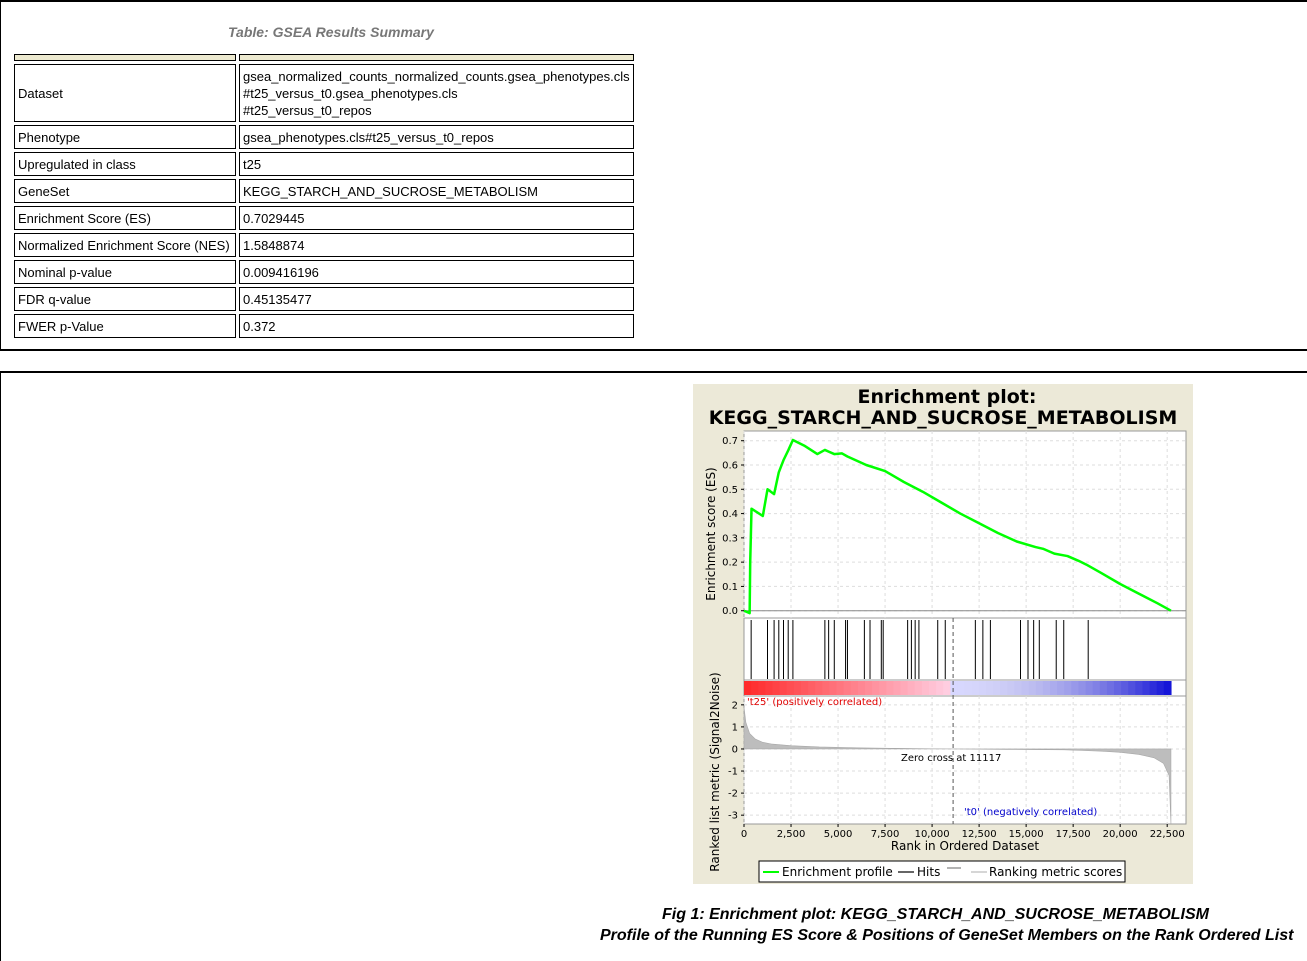 The width and height of the screenshot is (1307, 961). I want to click on x-tick-label: 15,000, so click(1026, 834).